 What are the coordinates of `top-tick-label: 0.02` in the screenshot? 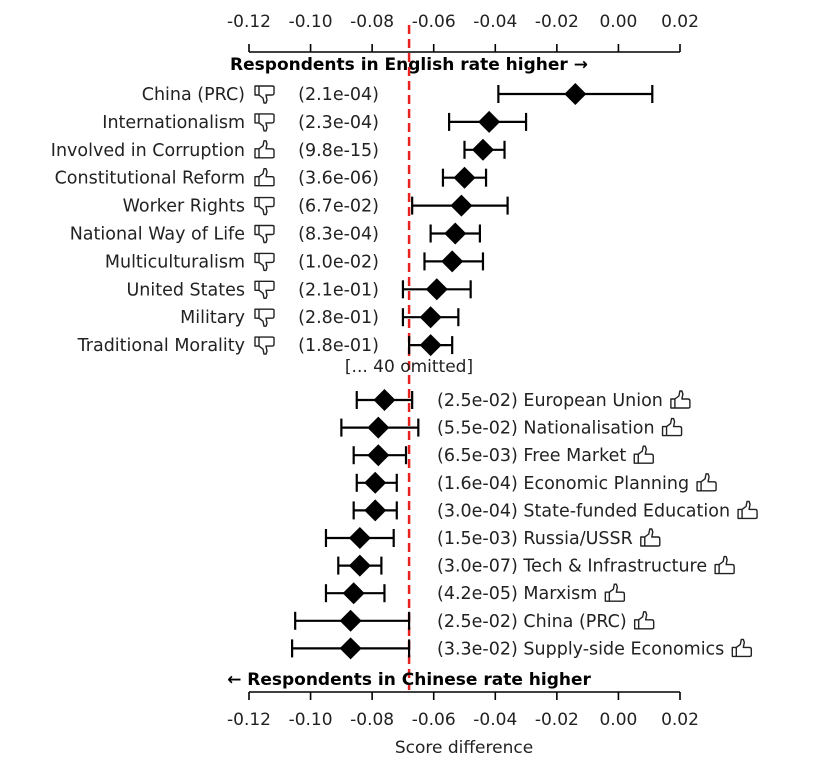 It's located at (680, 22).